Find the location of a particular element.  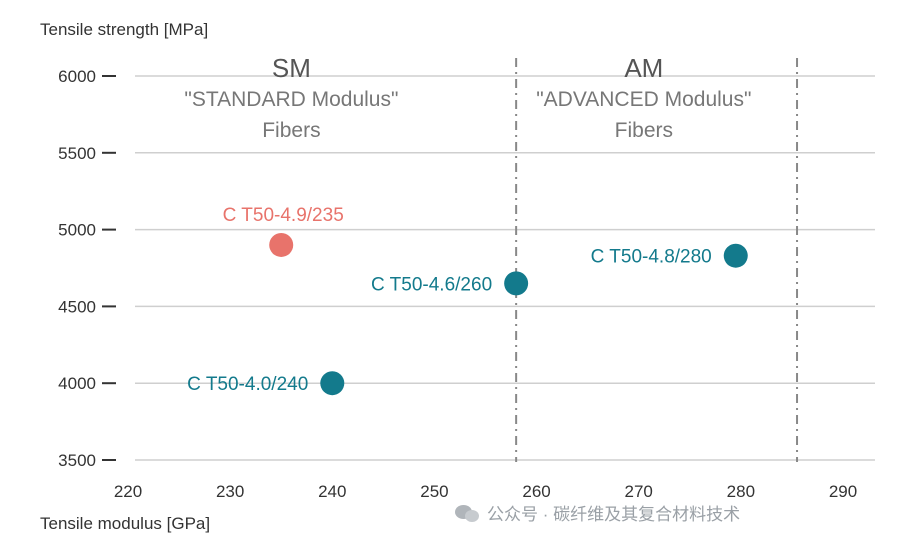

watermark-text: 公众号 · 碳纤维及其复合材料技术 is located at coordinates (614, 514).